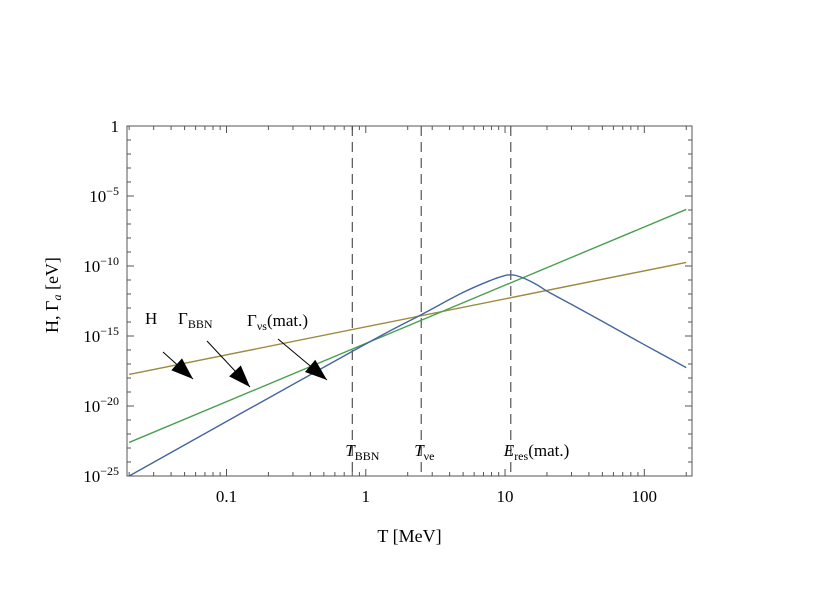  I want to click on y-tick-label: 1, so click(115, 126).